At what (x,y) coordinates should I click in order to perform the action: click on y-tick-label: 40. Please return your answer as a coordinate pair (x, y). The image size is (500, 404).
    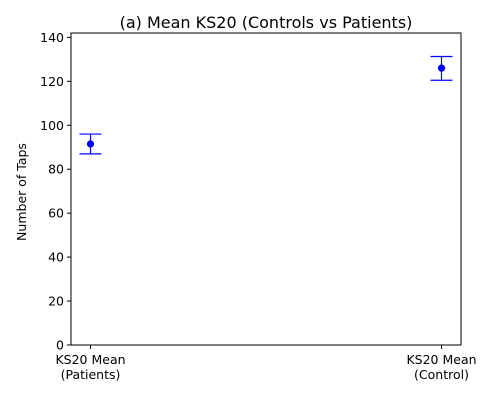
    Looking at the image, I should click on (56, 257).